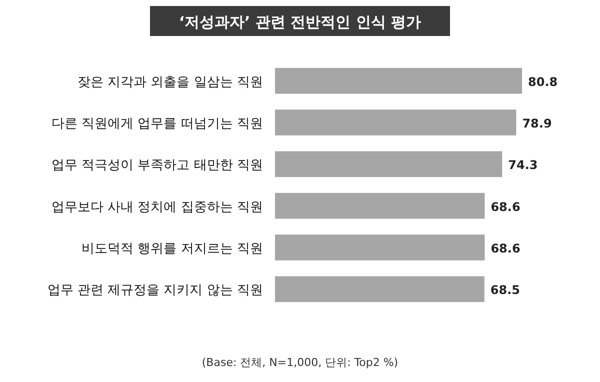 The image size is (600, 382). What do you see at coordinates (537, 123) in the screenshot?
I see `data-label: 78.9` at bounding box center [537, 123].